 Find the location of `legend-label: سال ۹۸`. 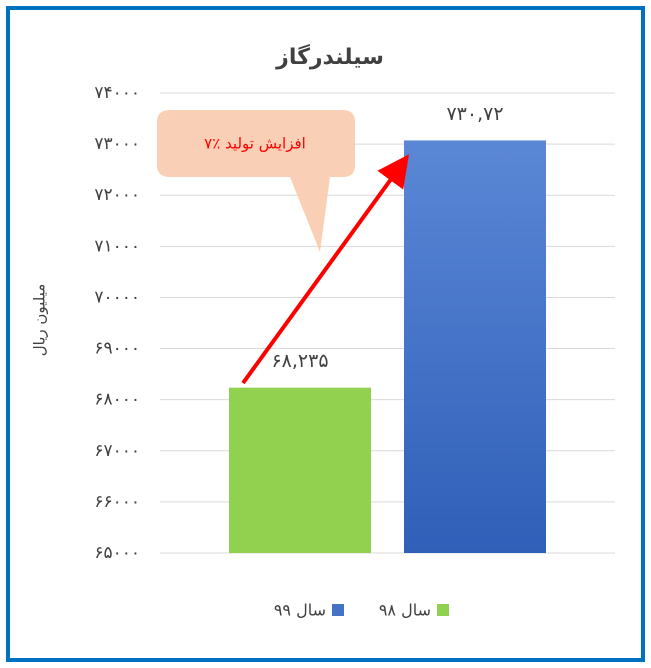

legend-label: سال ۹۸ is located at coordinates (405, 610).